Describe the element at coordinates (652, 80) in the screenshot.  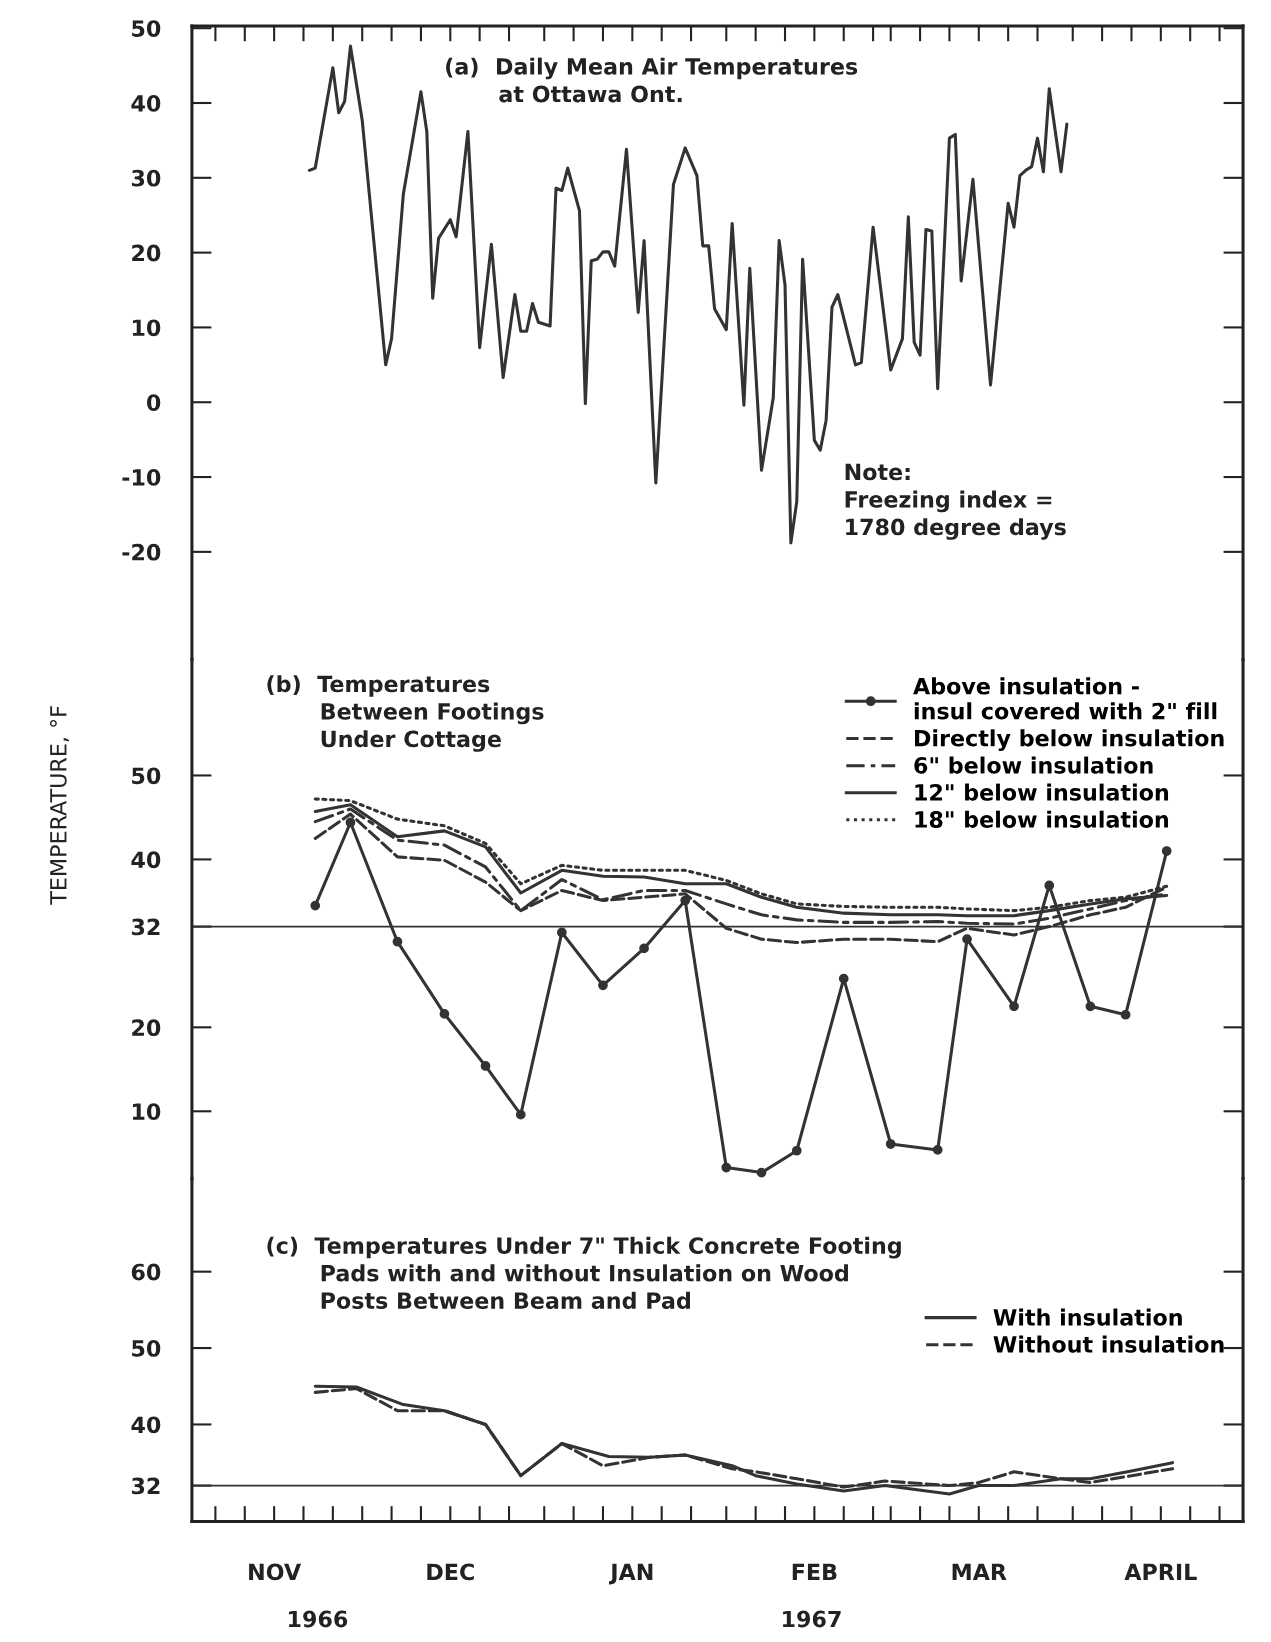
I see `text: (a) Daily Mean Air Temperatures at Ottawa Ont.` at that location.